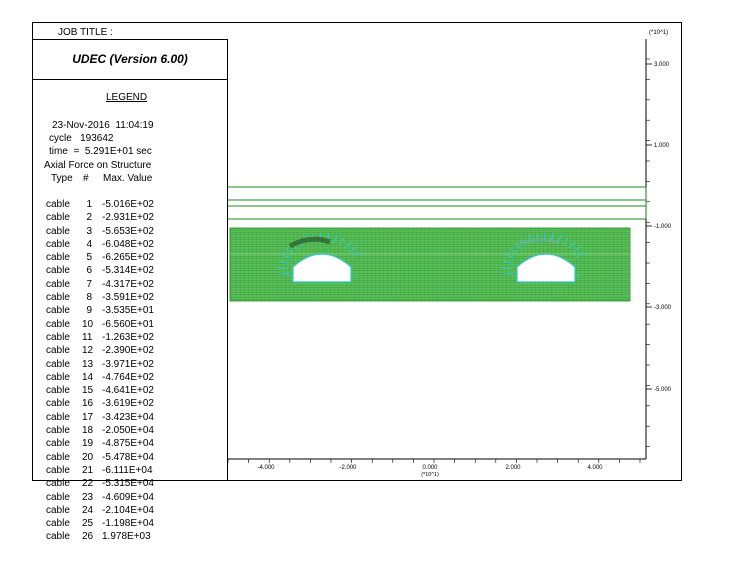  I want to click on title-divider, so click(130, 79).